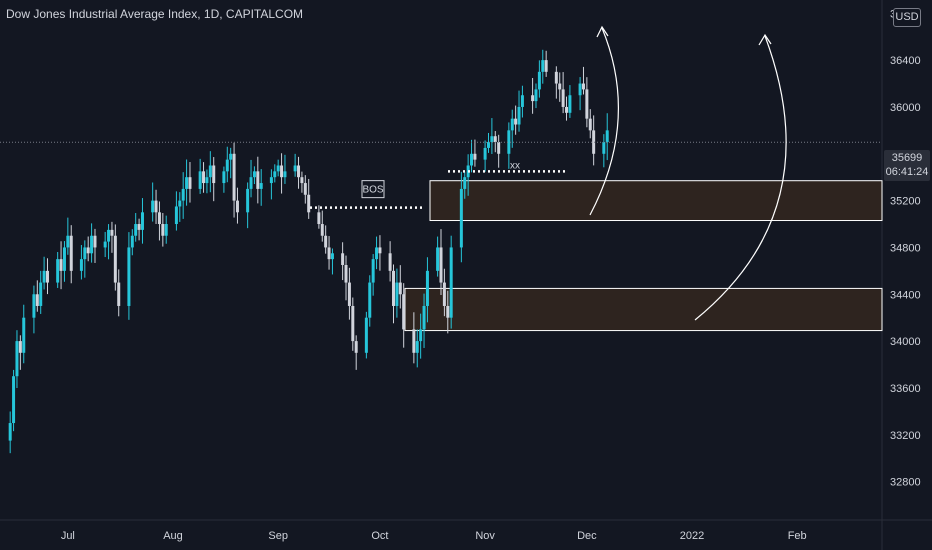 Image resolution: width=932 pixels, height=550 pixels. Describe the element at coordinates (905, 436) in the screenshot. I see `y-tick-label: 33200` at that location.